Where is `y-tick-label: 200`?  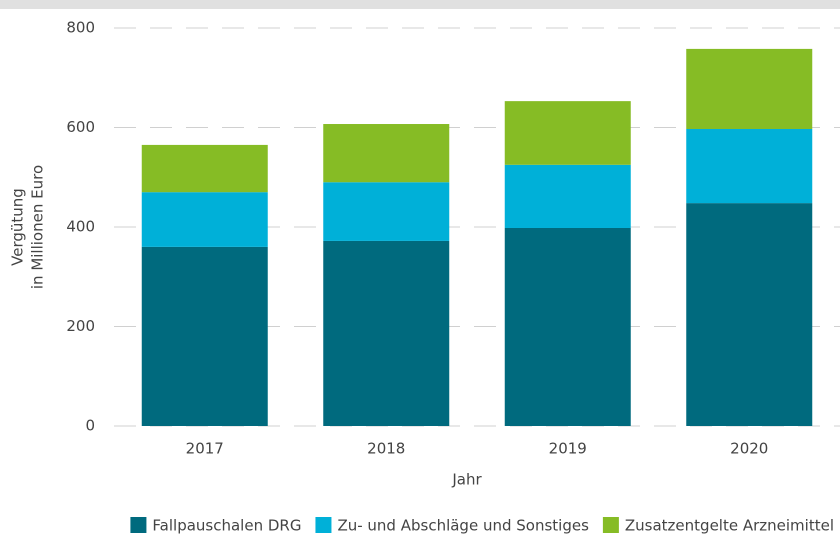
y-tick-label: 200 is located at coordinates (80, 326).